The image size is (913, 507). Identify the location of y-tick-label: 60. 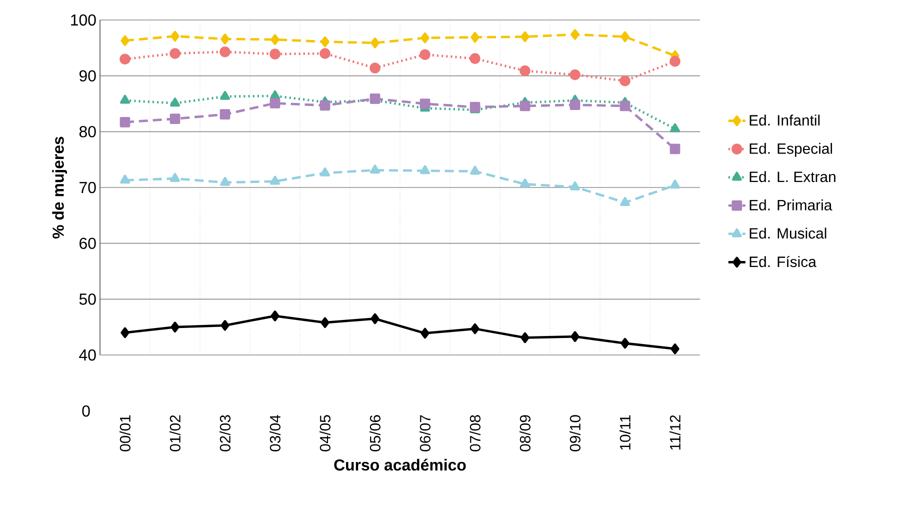
(88, 243).